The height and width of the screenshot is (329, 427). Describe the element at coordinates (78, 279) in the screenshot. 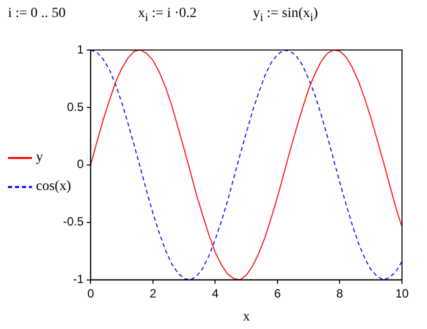

I see `y-tick-label: -1` at that location.